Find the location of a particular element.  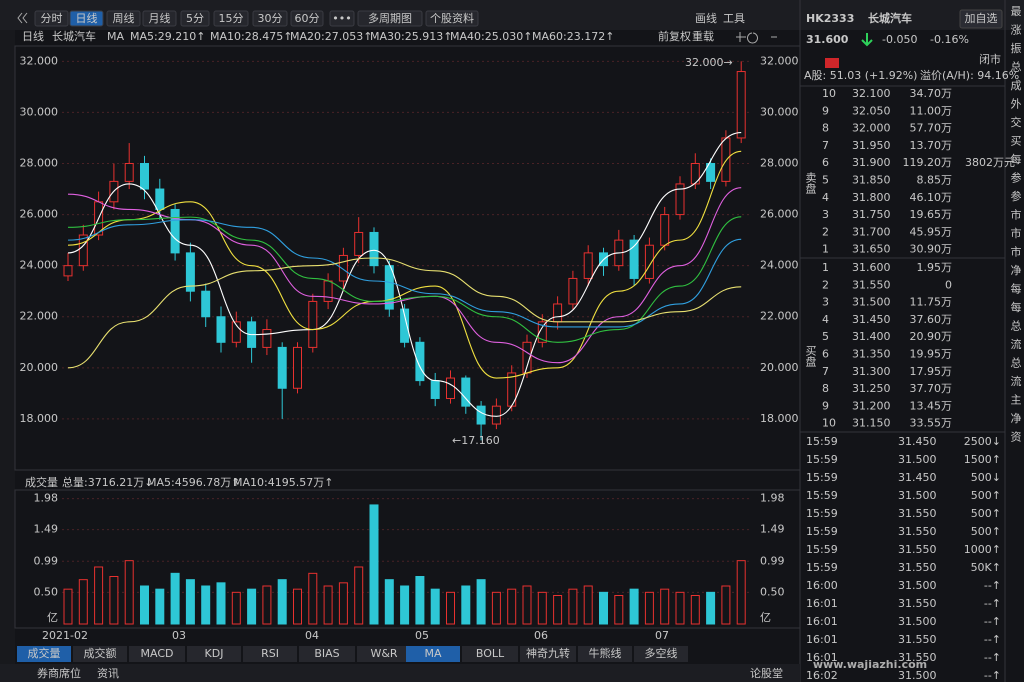

side-label: 交 is located at coordinates (1016, 122).